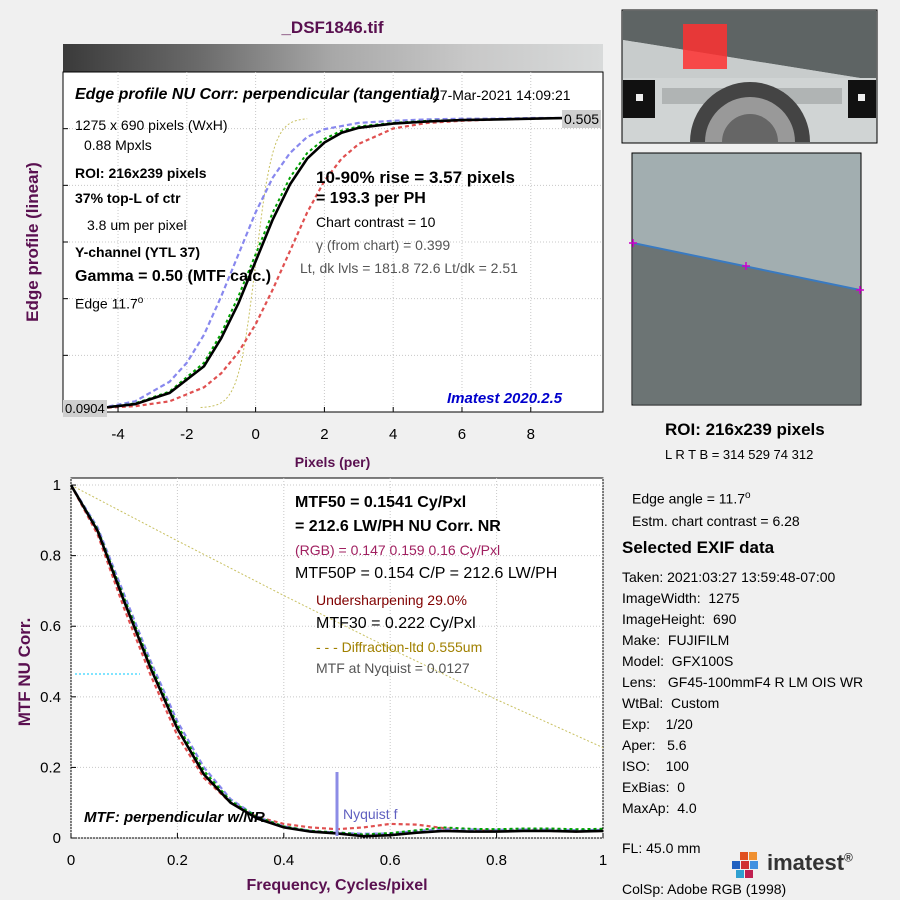  What do you see at coordinates (333, 58) in the screenshot?
I see `gradient-strip` at bounding box center [333, 58].